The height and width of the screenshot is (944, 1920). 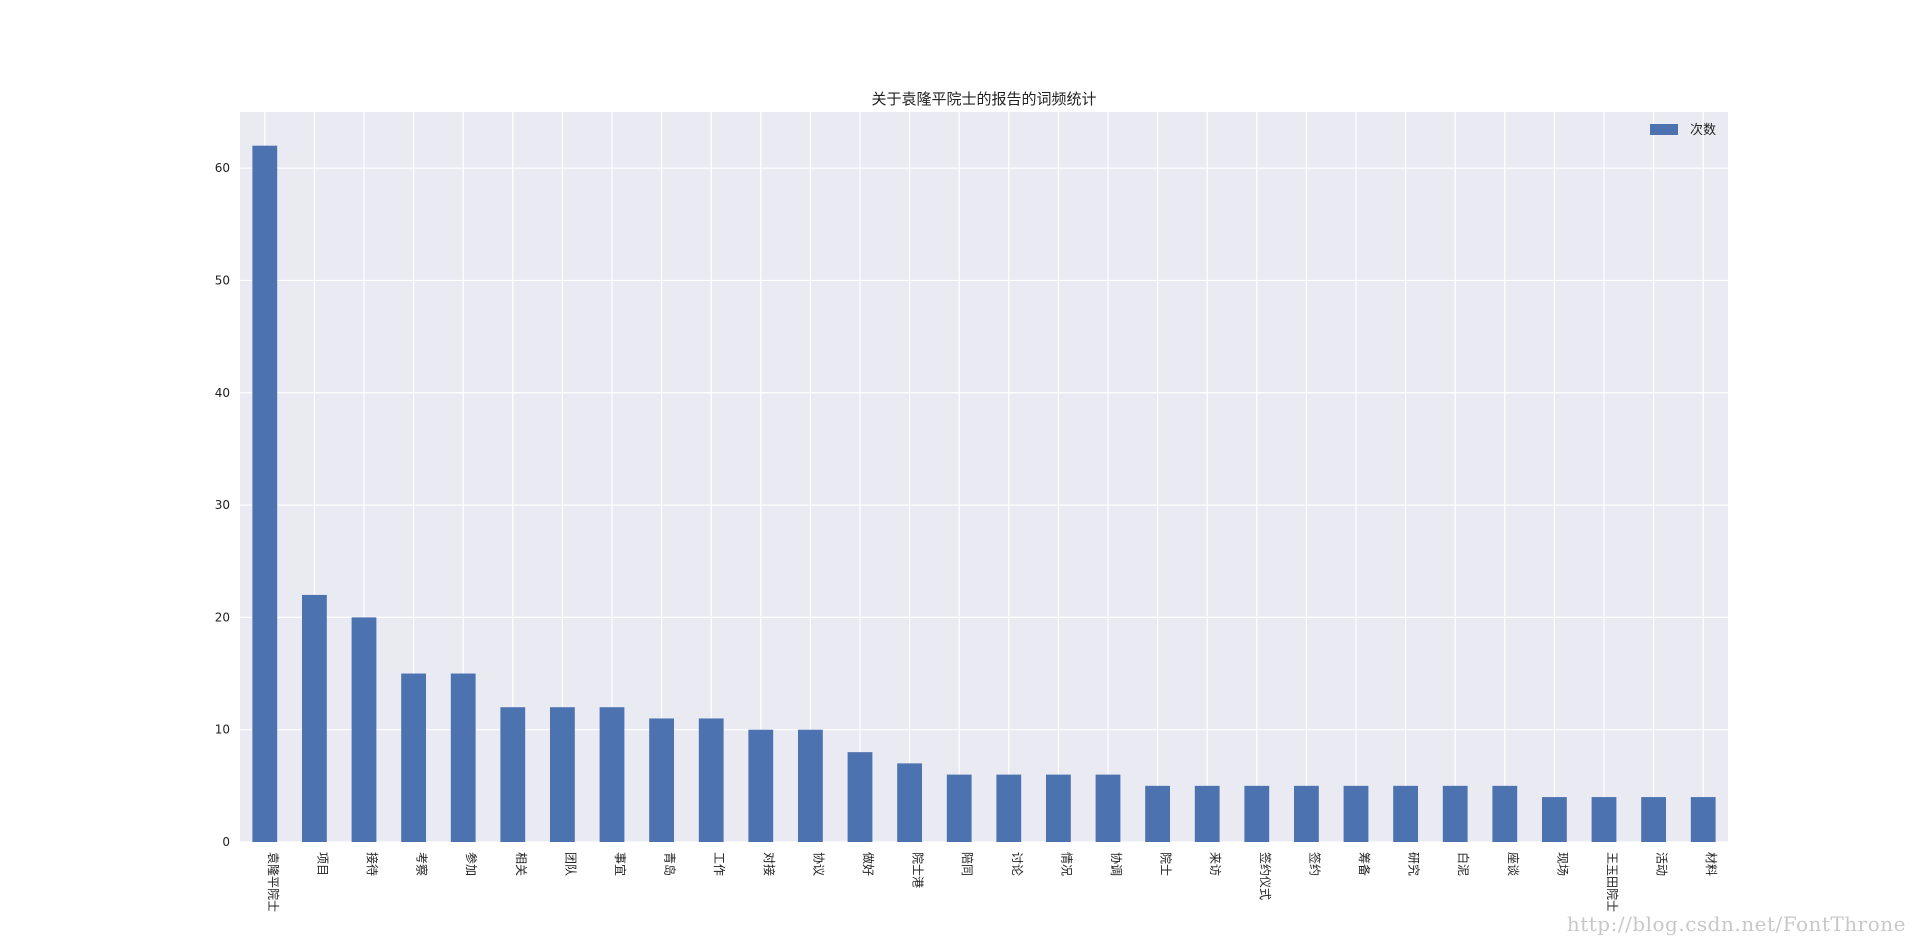 I want to click on x-tick-label: 情况, so click(x=1066, y=864).